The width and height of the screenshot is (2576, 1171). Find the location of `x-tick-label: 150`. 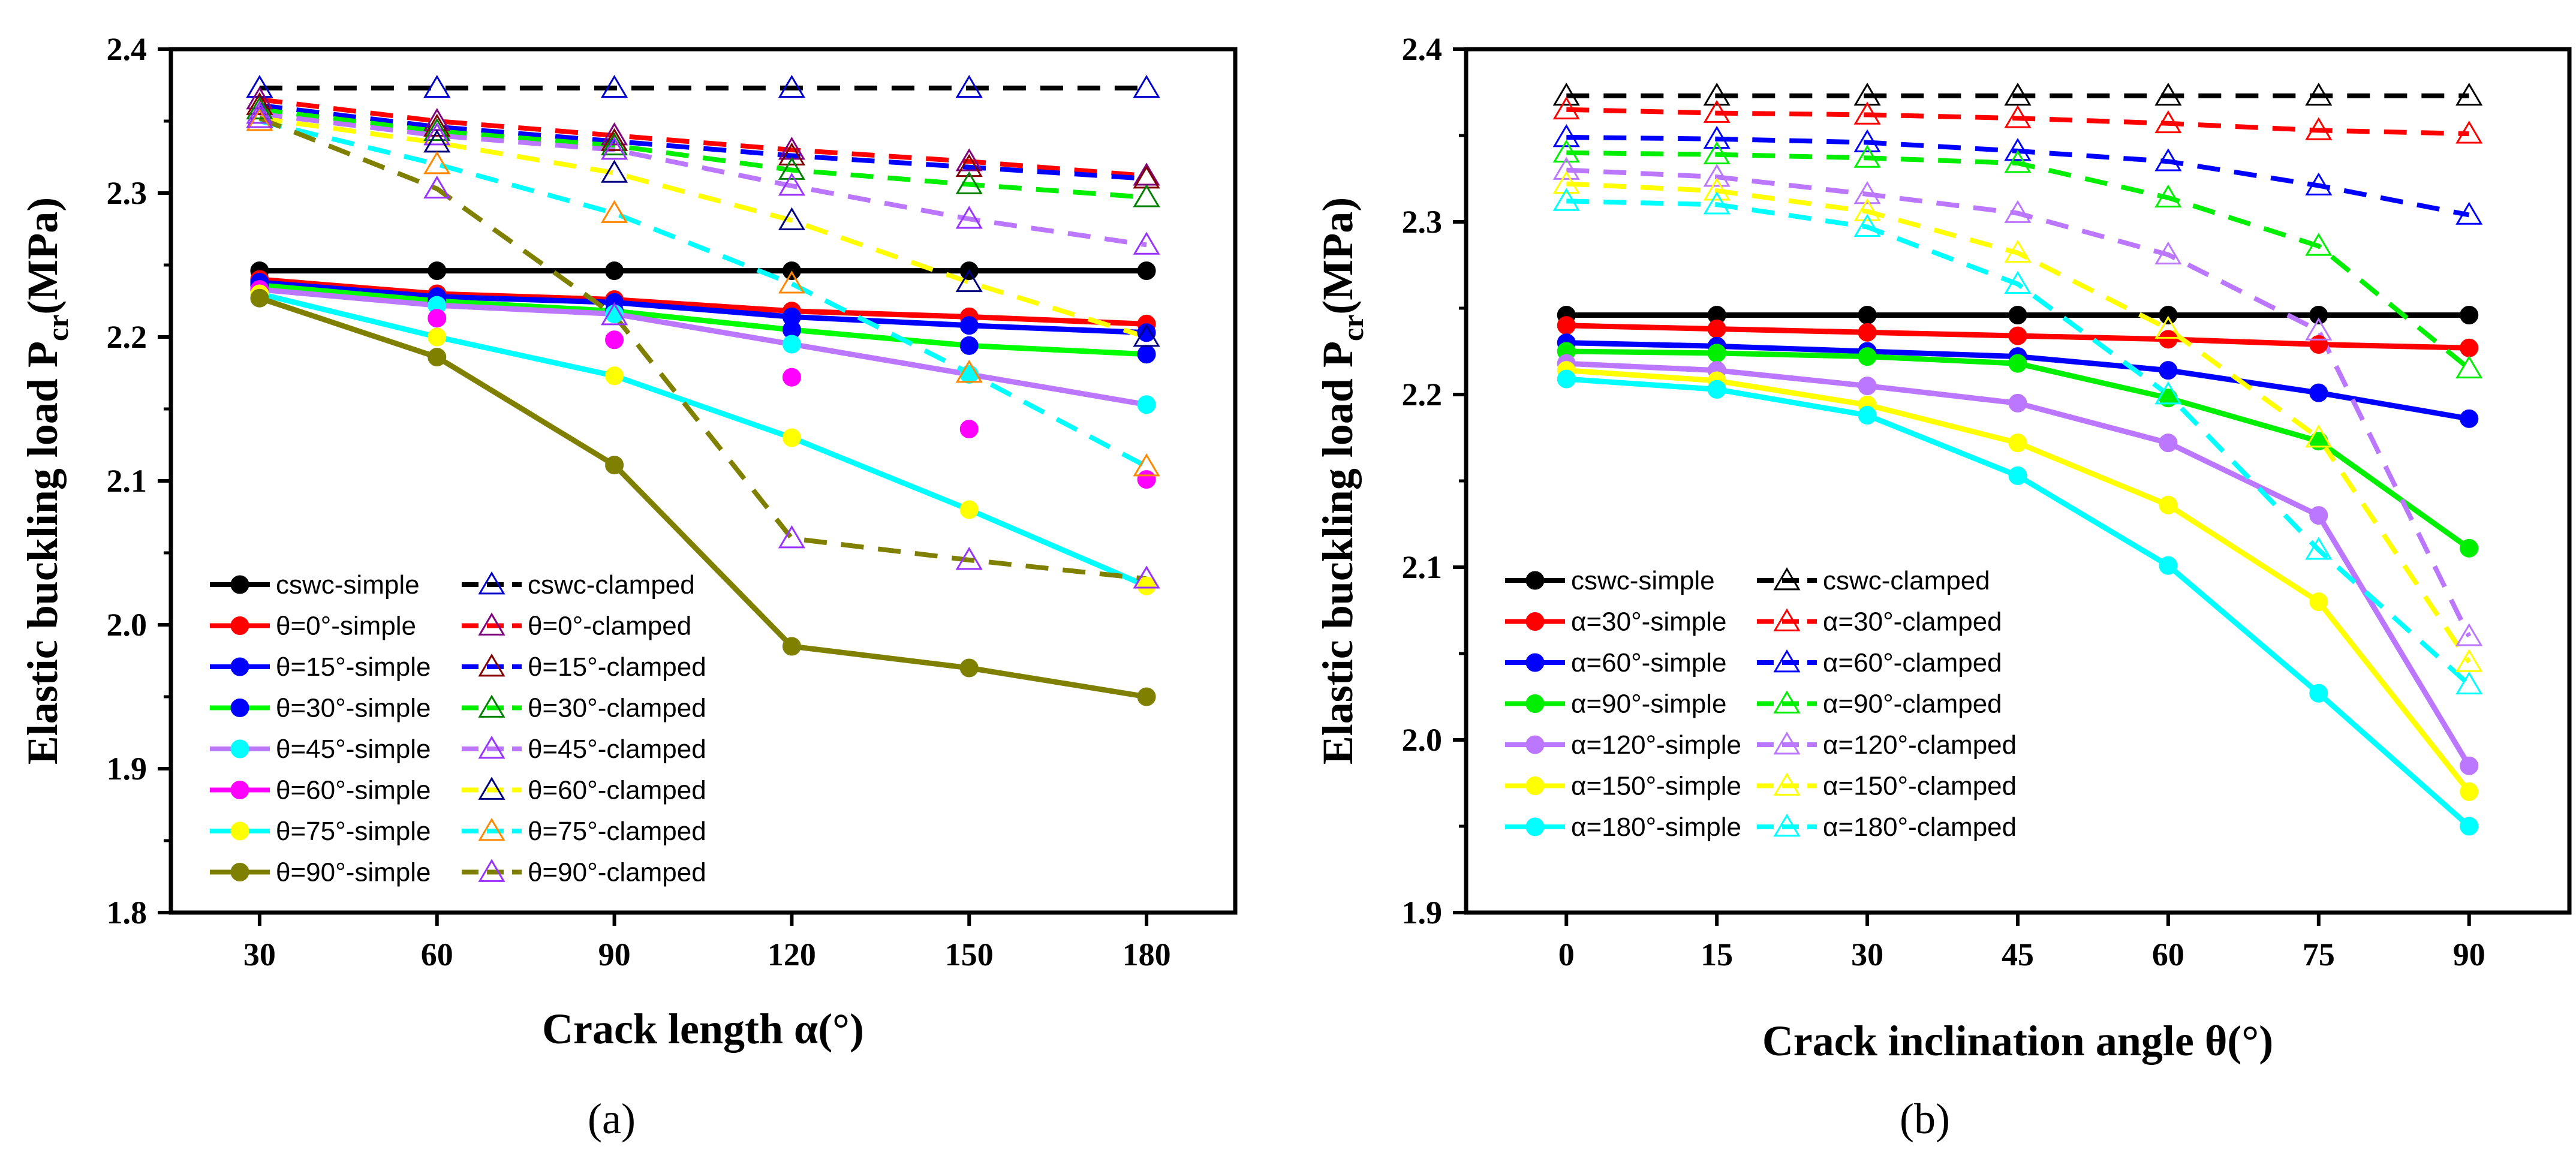

x-tick-label: 150 is located at coordinates (969, 955).